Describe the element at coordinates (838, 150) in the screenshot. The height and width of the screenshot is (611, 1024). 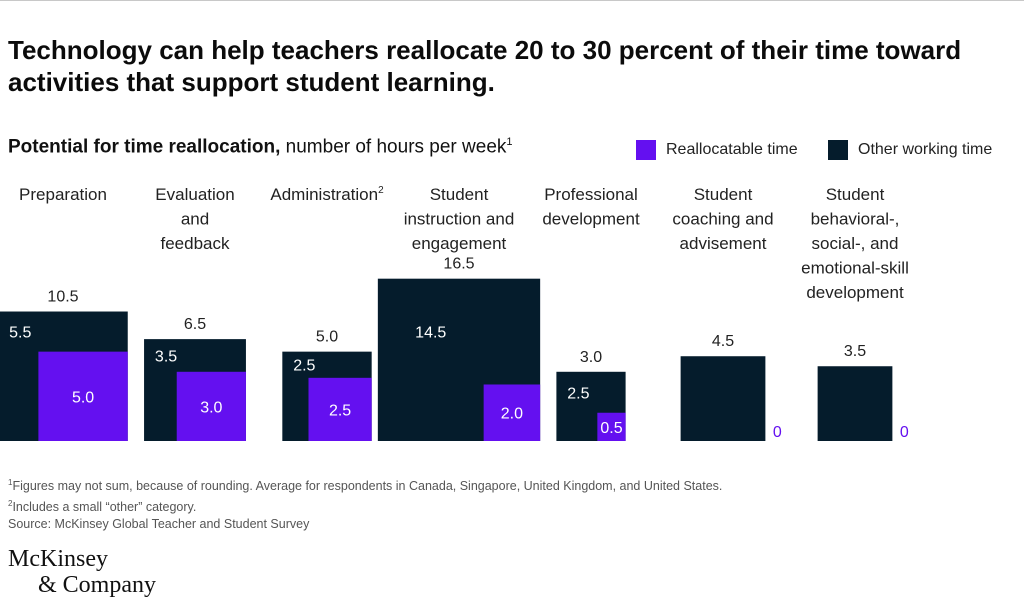
I see `legend-swatch-other` at that location.